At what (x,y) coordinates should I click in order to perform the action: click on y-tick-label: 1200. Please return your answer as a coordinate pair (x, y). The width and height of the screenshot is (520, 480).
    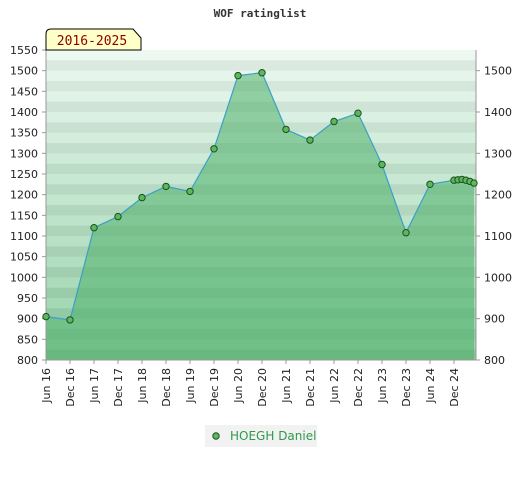
    Looking at the image, I should click on (24, 195).